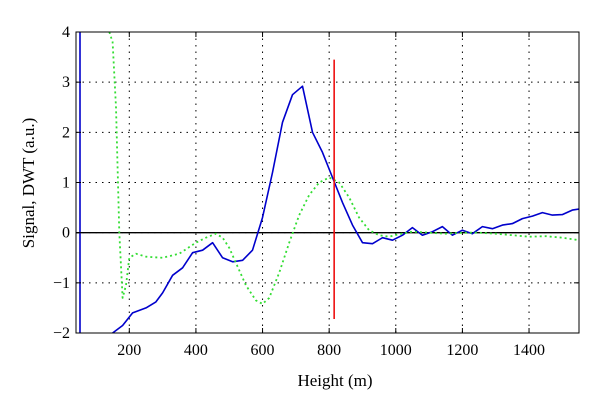  Describe the element at coordinates (66, 82) in the screenshot. I see `y-tick-label: 3` at that location.